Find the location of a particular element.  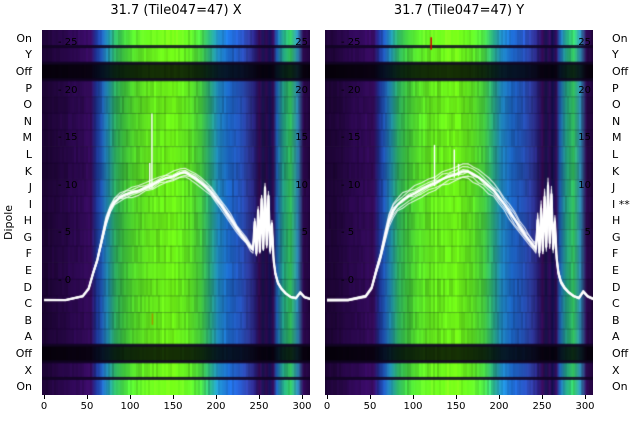

row-label: I ** is located at coordinates (621, 204).